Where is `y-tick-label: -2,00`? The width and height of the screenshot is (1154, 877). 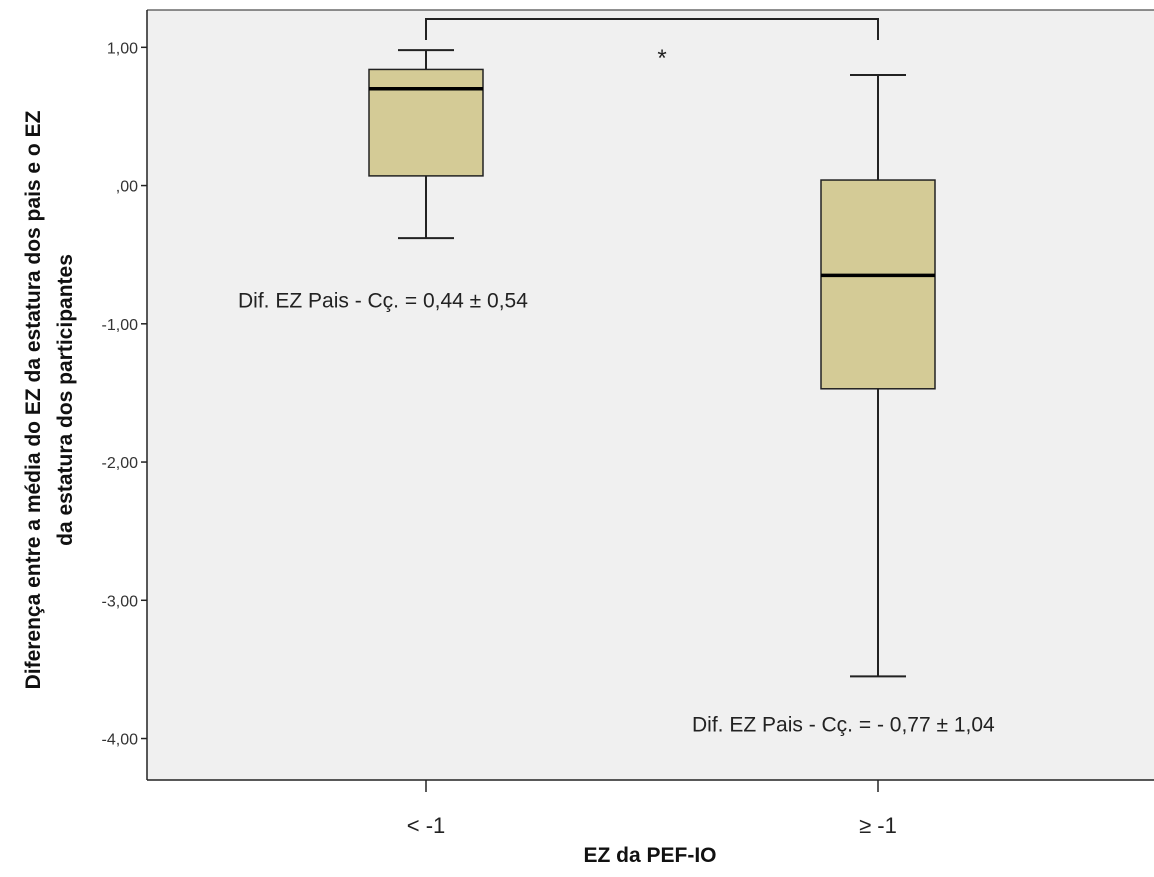 y-tick-label: -2,00 is located at coordinates (120, 463).